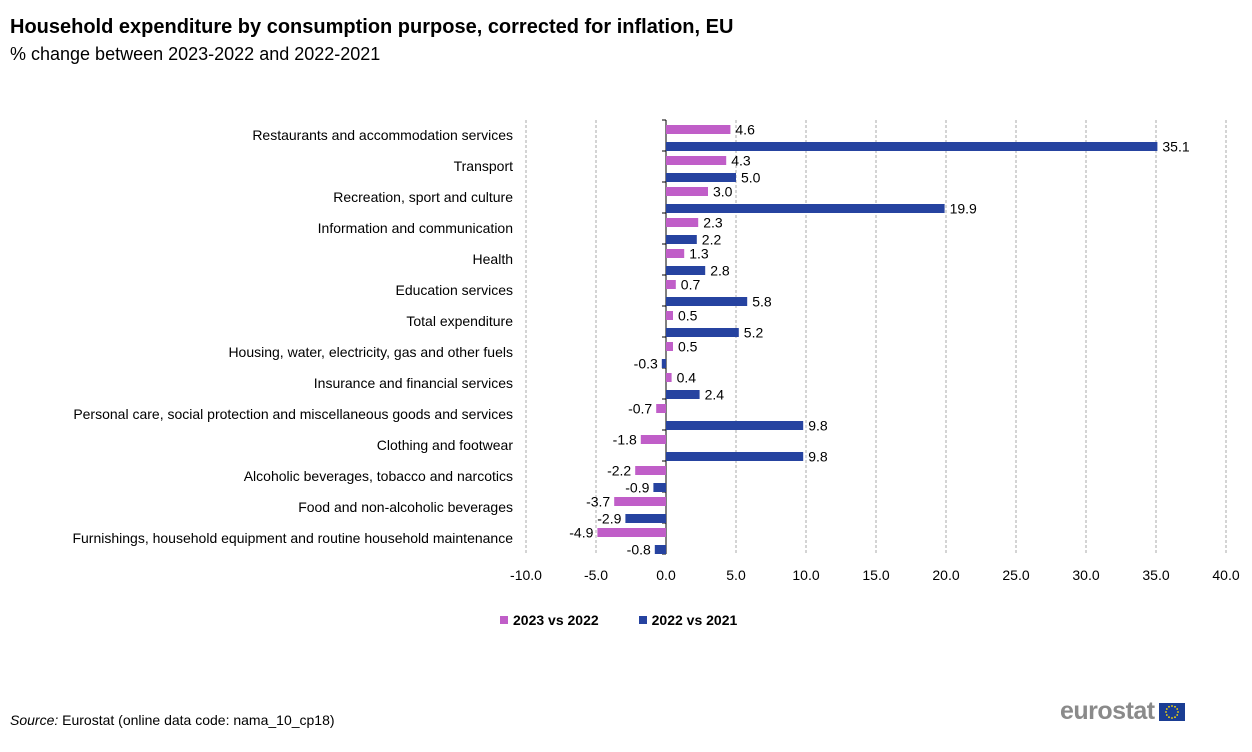 The width and height of the screenshot is (1252, 752). What do you see at coordinates (754, 333) in the screenshot?
I see `data-label: 5.2` at bounding box center [754, 333].